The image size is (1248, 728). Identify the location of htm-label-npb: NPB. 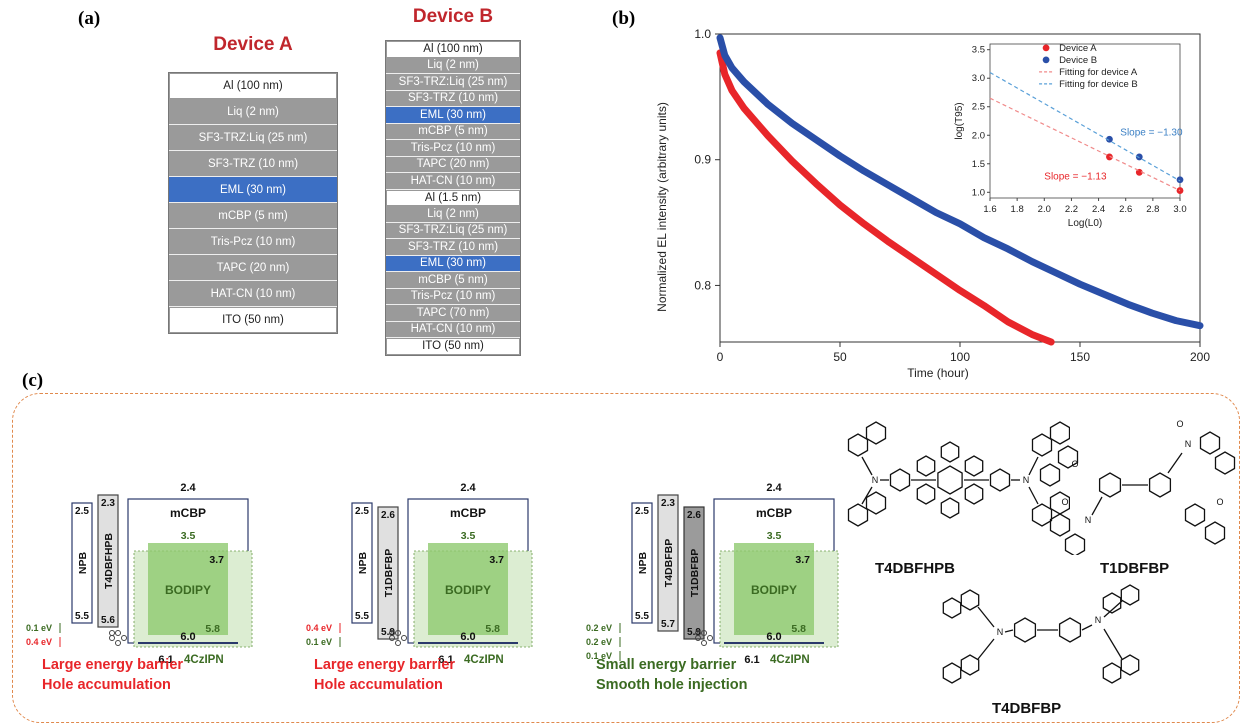
(643, 562).